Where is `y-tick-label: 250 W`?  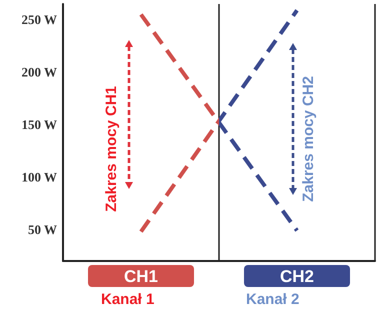 y-tick-label: 250 W is located at coordinates (39, 20).